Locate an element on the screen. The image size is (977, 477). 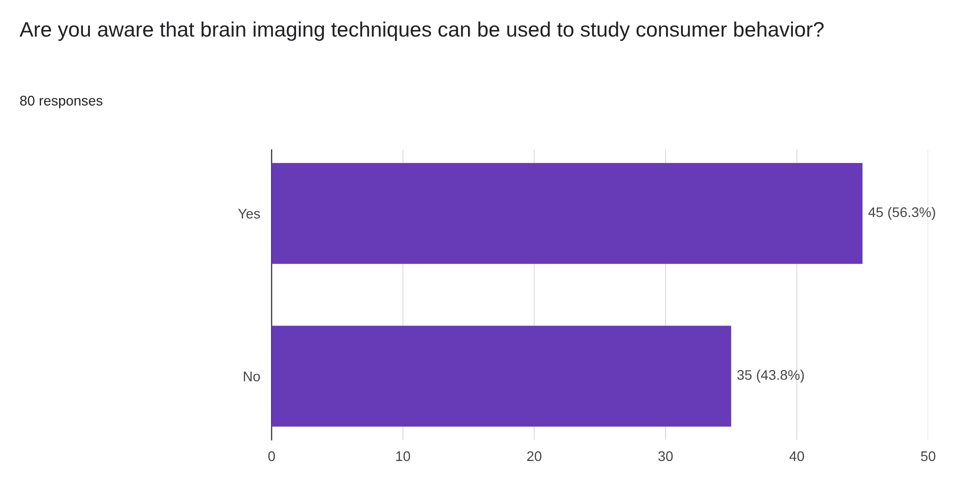
y-tick-label: No is located at coordinates (252, 377).